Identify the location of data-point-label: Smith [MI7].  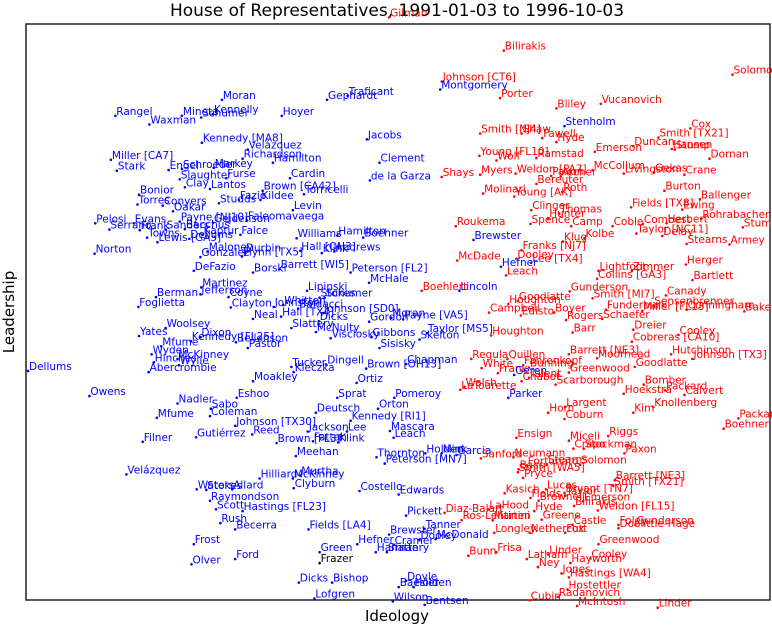
(624, 294).